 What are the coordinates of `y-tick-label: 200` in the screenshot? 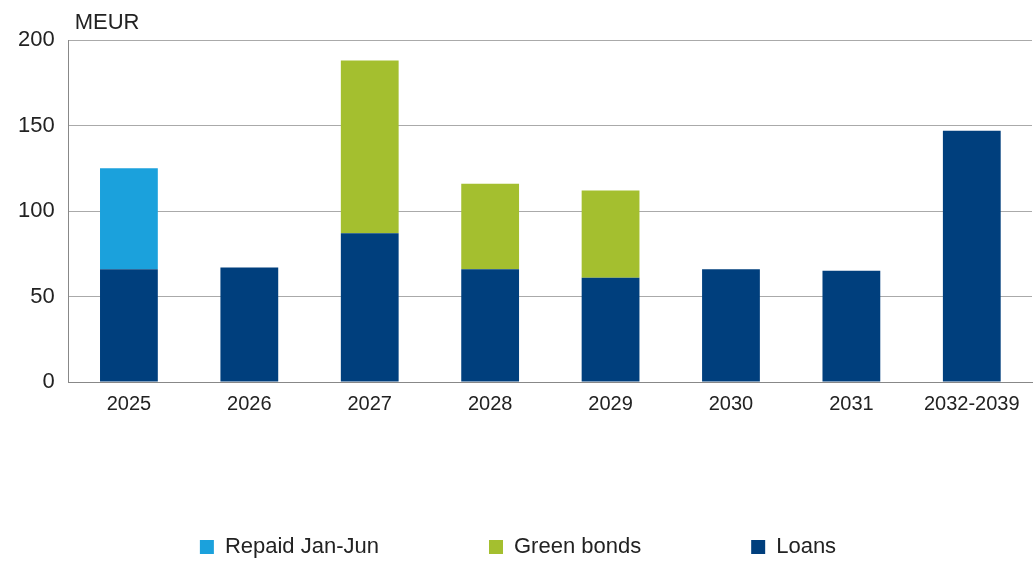 It's located at (36, 39).